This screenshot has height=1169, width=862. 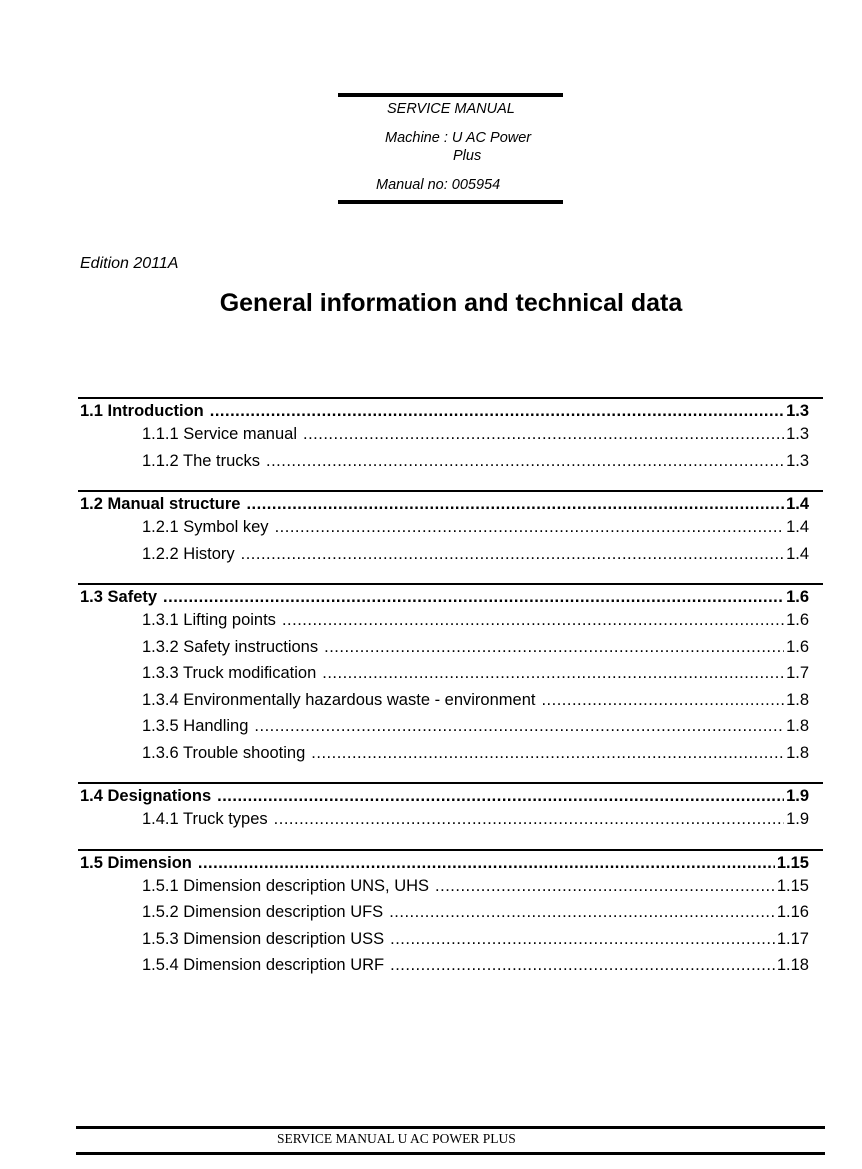 I want to click on toc-label: 1.3.1 Lifting points, so click(x=209, y=620).